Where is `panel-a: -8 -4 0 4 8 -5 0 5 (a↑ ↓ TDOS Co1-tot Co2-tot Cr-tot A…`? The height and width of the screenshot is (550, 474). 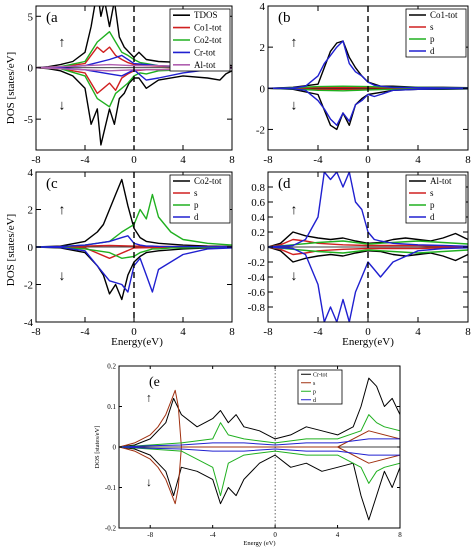
panel-a: -8 -4 0 4 8 -5 0 5 (a↑ ↓ TDOS Co1-tot Co2-tot Cr-tot A… is located at coordinates (129, 85).